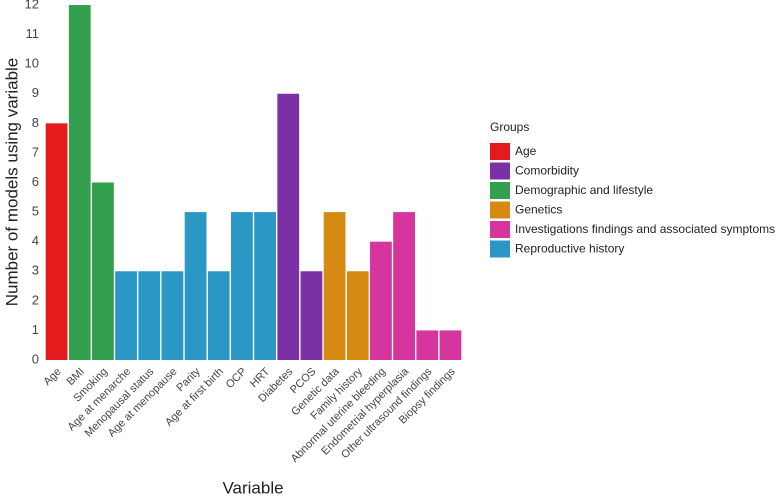 The image size is (778, 498). What do you see at coordinates (35, 181) in the screenshot?
I see `y-tick-label: 6` at bounding box center [35, 181].